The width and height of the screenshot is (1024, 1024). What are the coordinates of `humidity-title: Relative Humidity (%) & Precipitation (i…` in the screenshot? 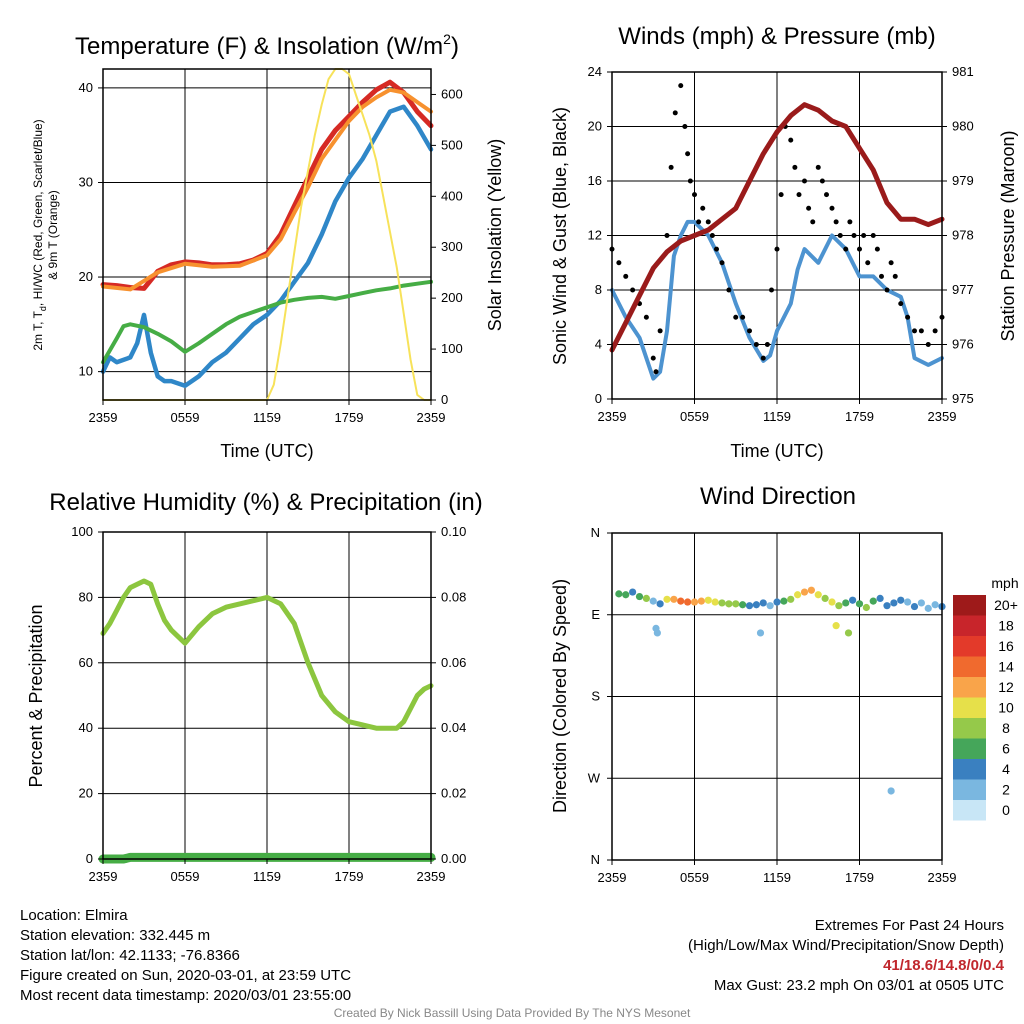 It's located at (265, 502).